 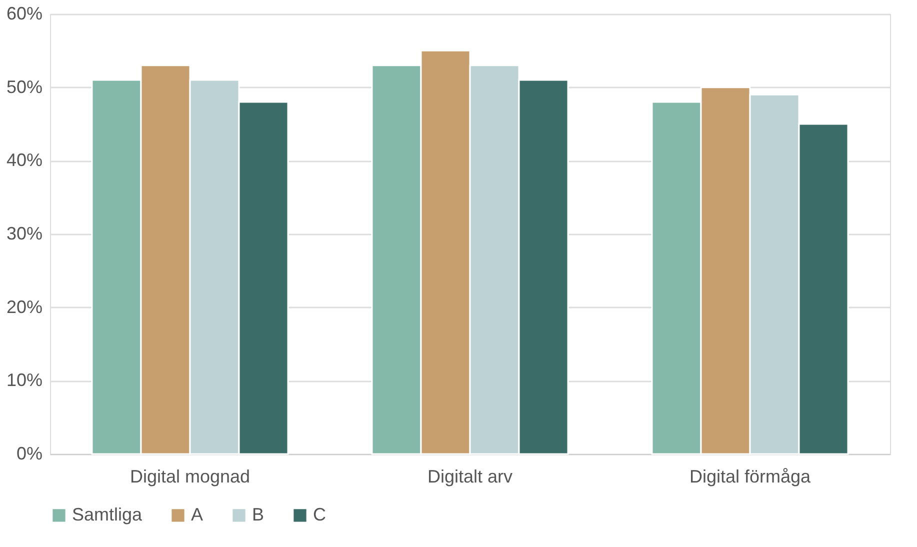 What do you see at coordinates (24, 306) in the screenshot?
I see `y-tick-label: 20%` at bounding box center [24, 306].